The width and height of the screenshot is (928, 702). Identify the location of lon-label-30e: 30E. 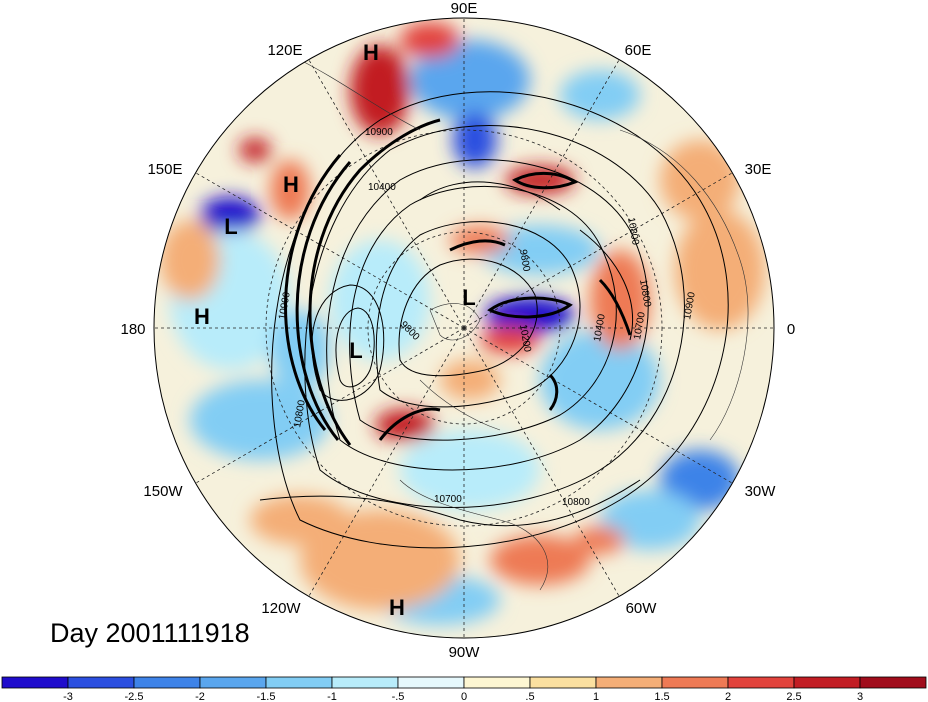
(758, 169).